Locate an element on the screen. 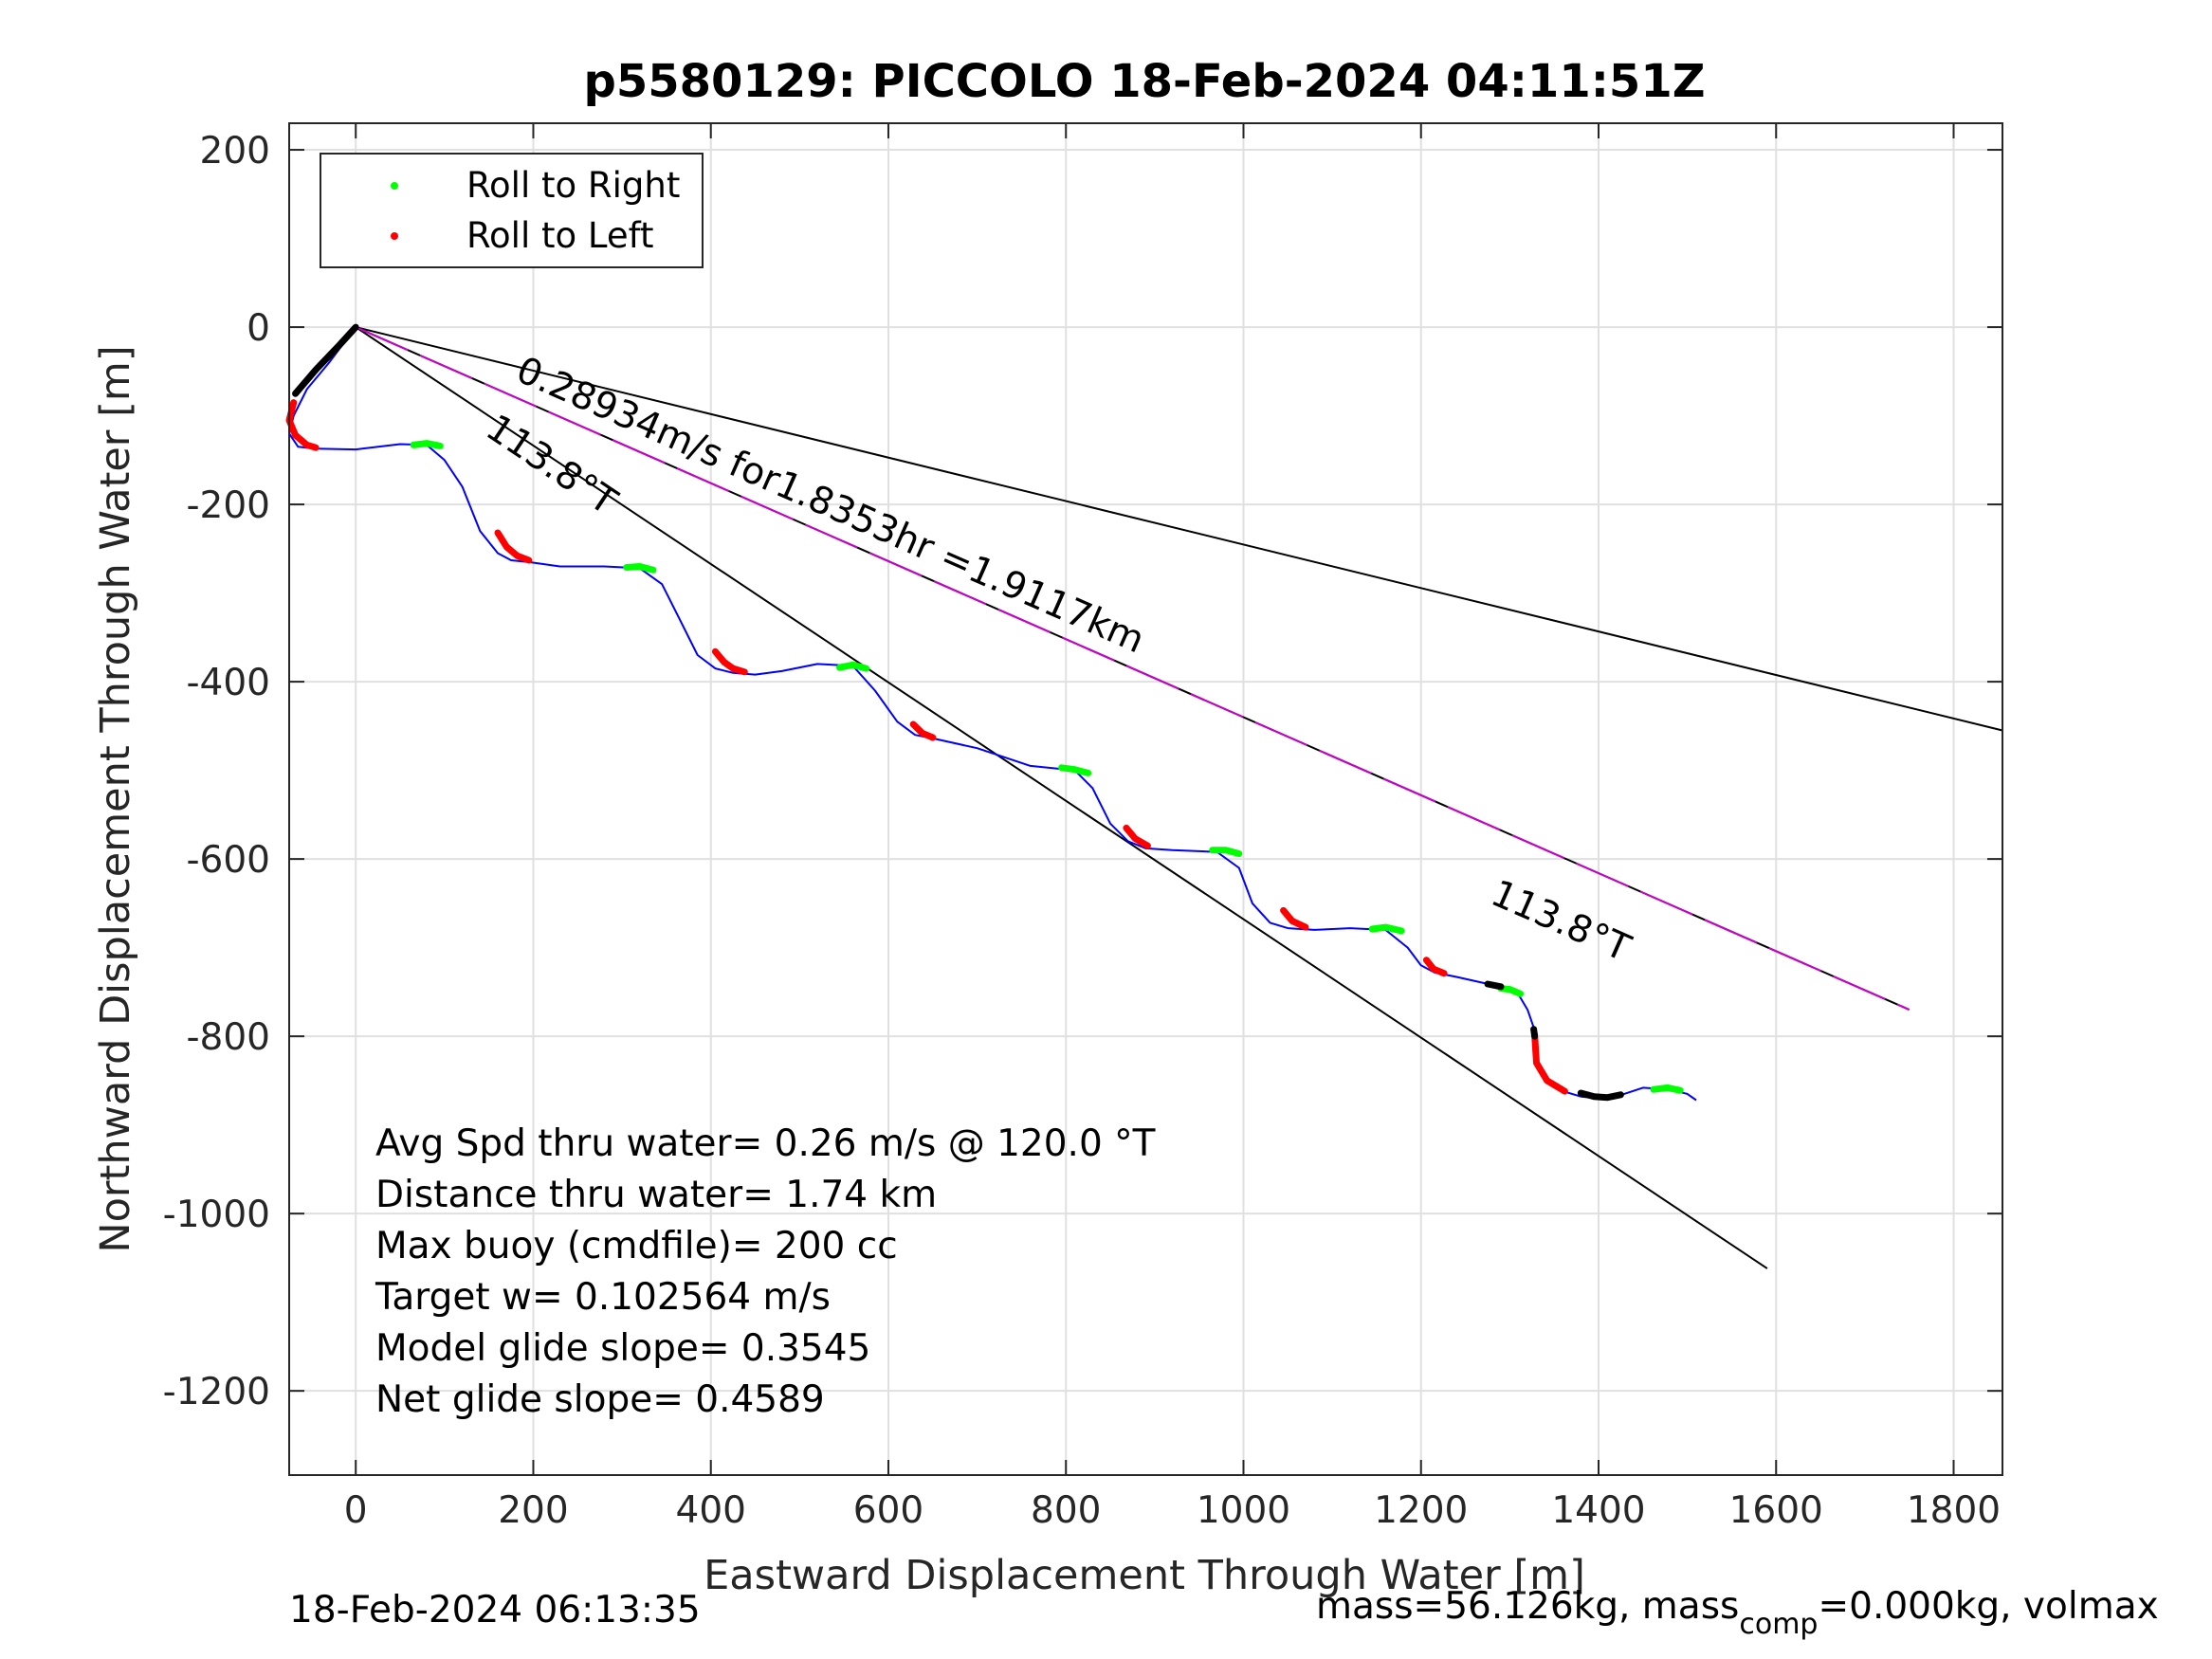 This screenshot has width=2212, height=1659. y-tick-label: 200 is located at coordinates (235, 151).